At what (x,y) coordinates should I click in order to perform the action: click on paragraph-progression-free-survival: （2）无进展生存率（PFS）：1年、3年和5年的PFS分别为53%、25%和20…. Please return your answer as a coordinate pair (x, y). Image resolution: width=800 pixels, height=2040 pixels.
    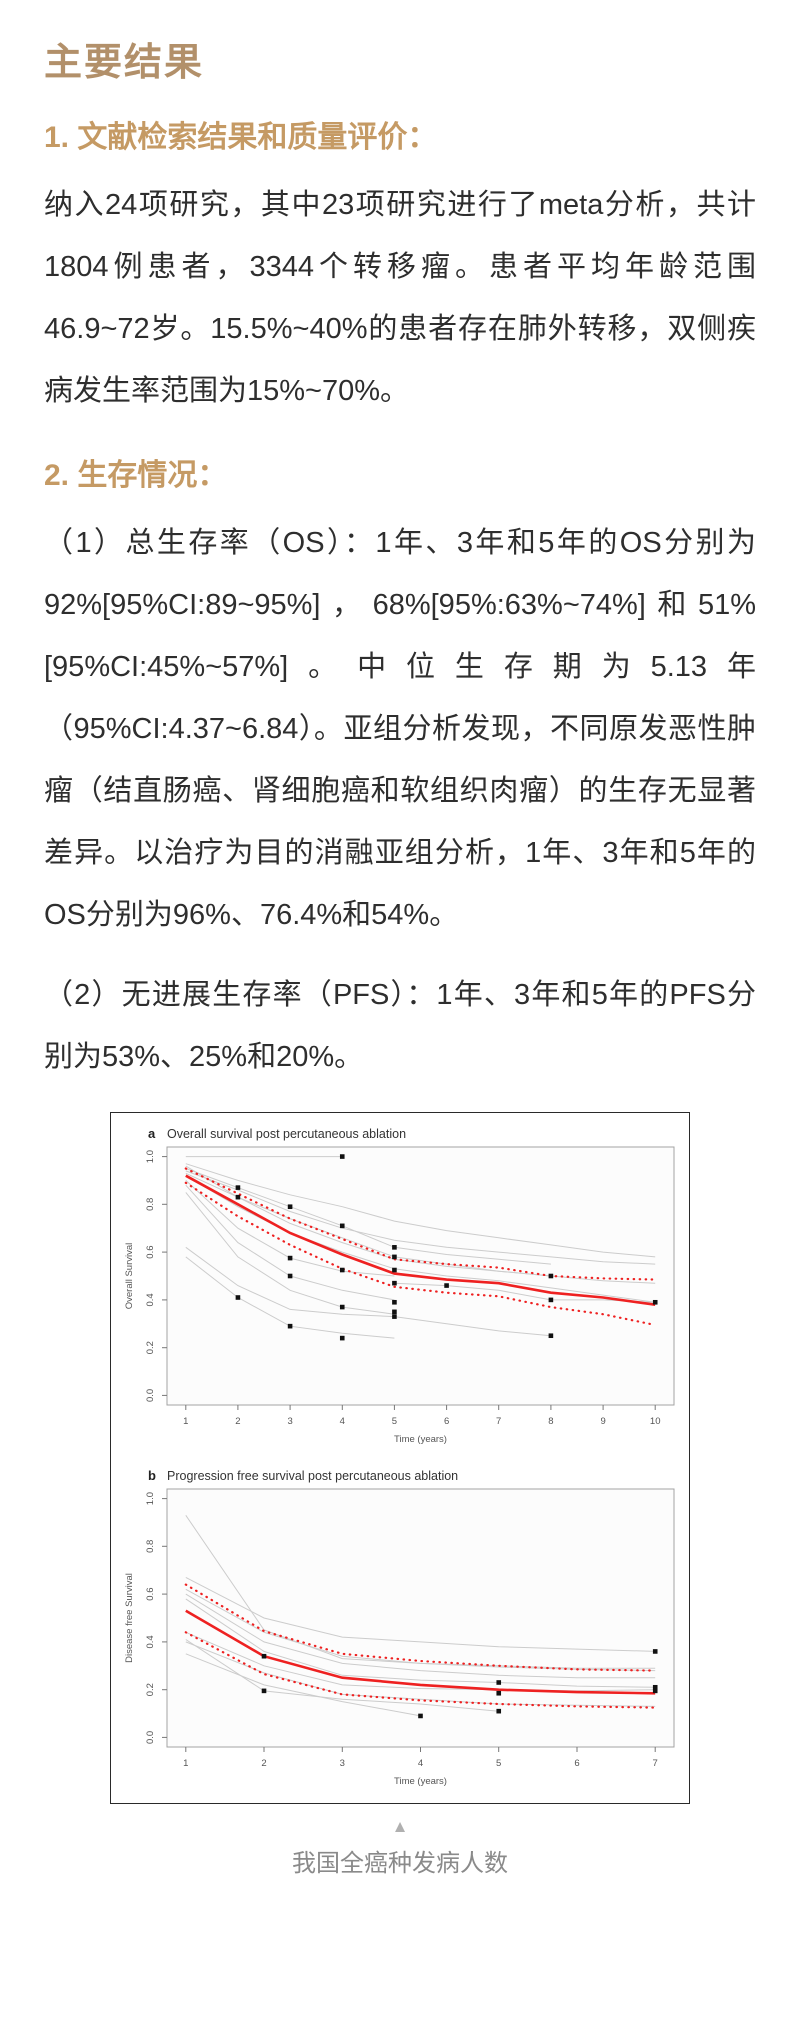
    Looking at the image, I should click on (400, 1026).